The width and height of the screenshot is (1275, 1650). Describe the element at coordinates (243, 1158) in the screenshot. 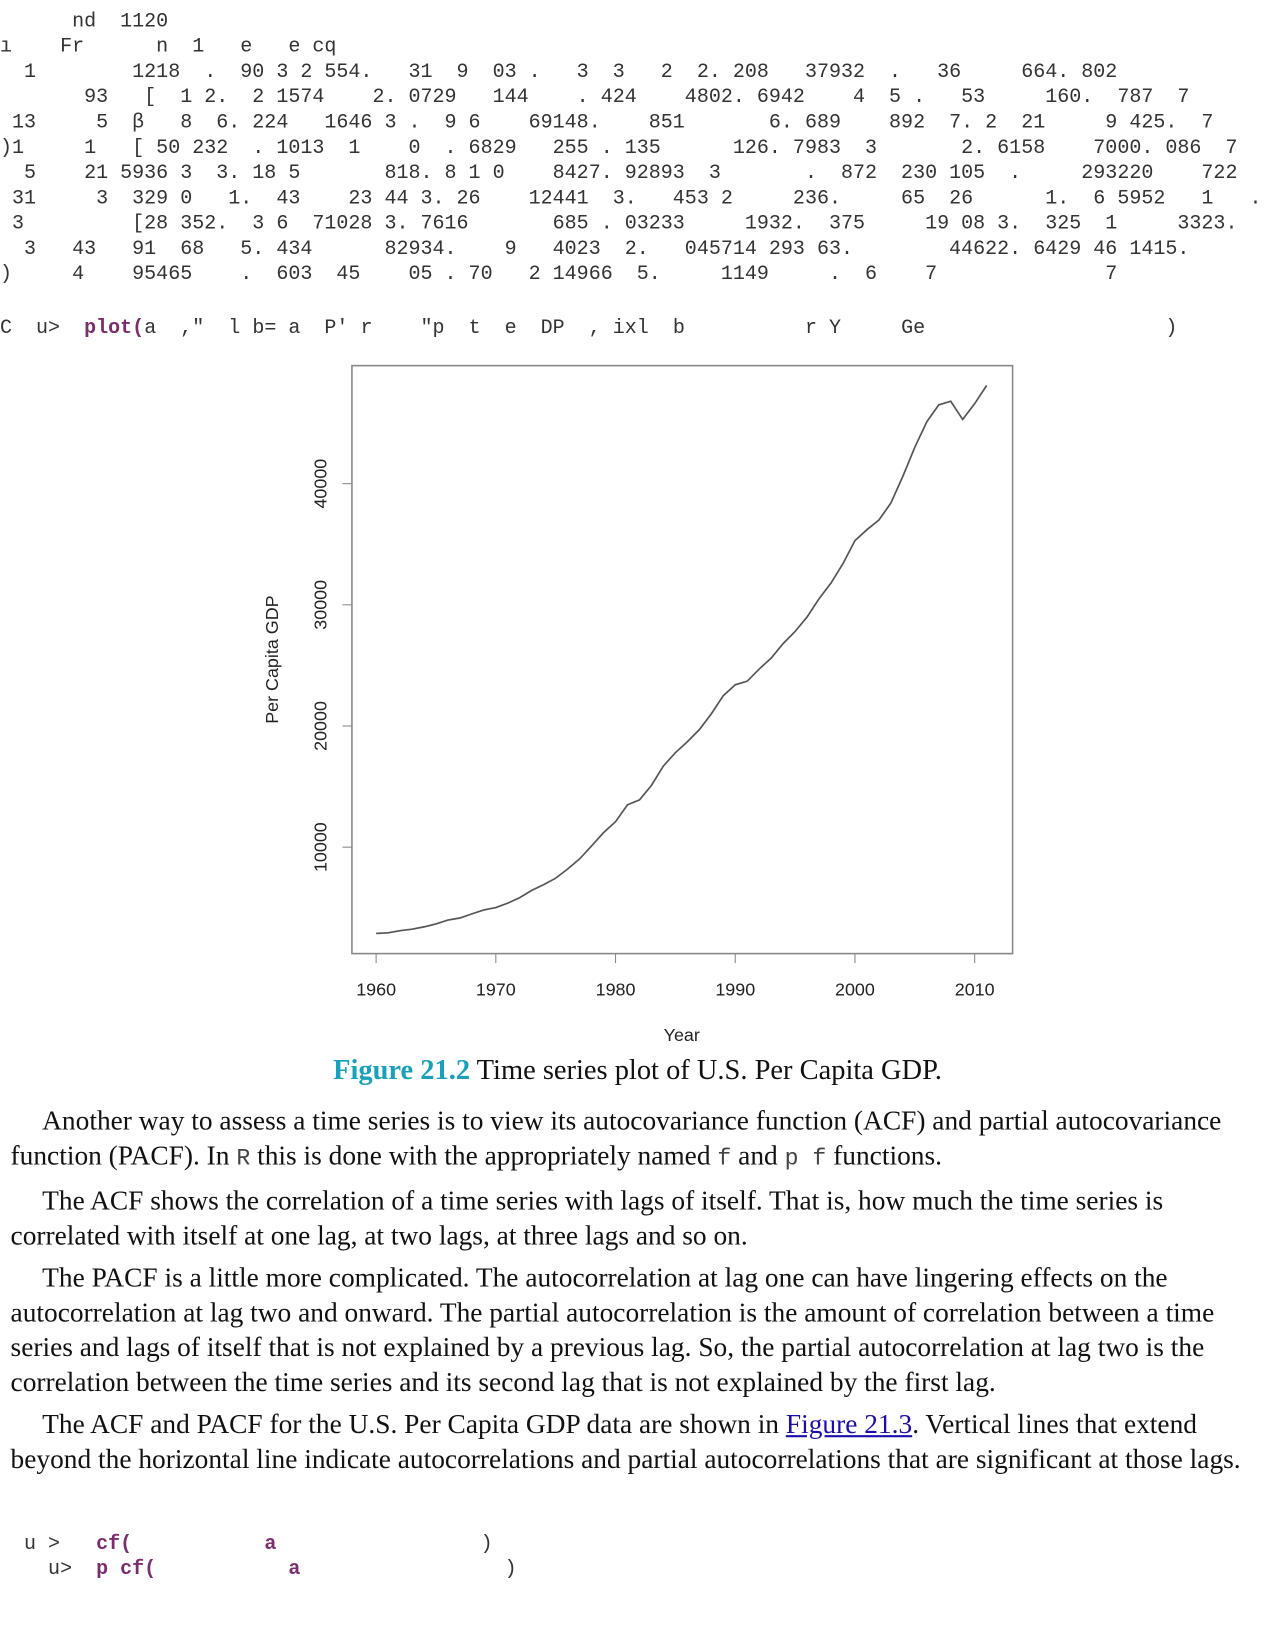

I see `inline-code: R` at that location.